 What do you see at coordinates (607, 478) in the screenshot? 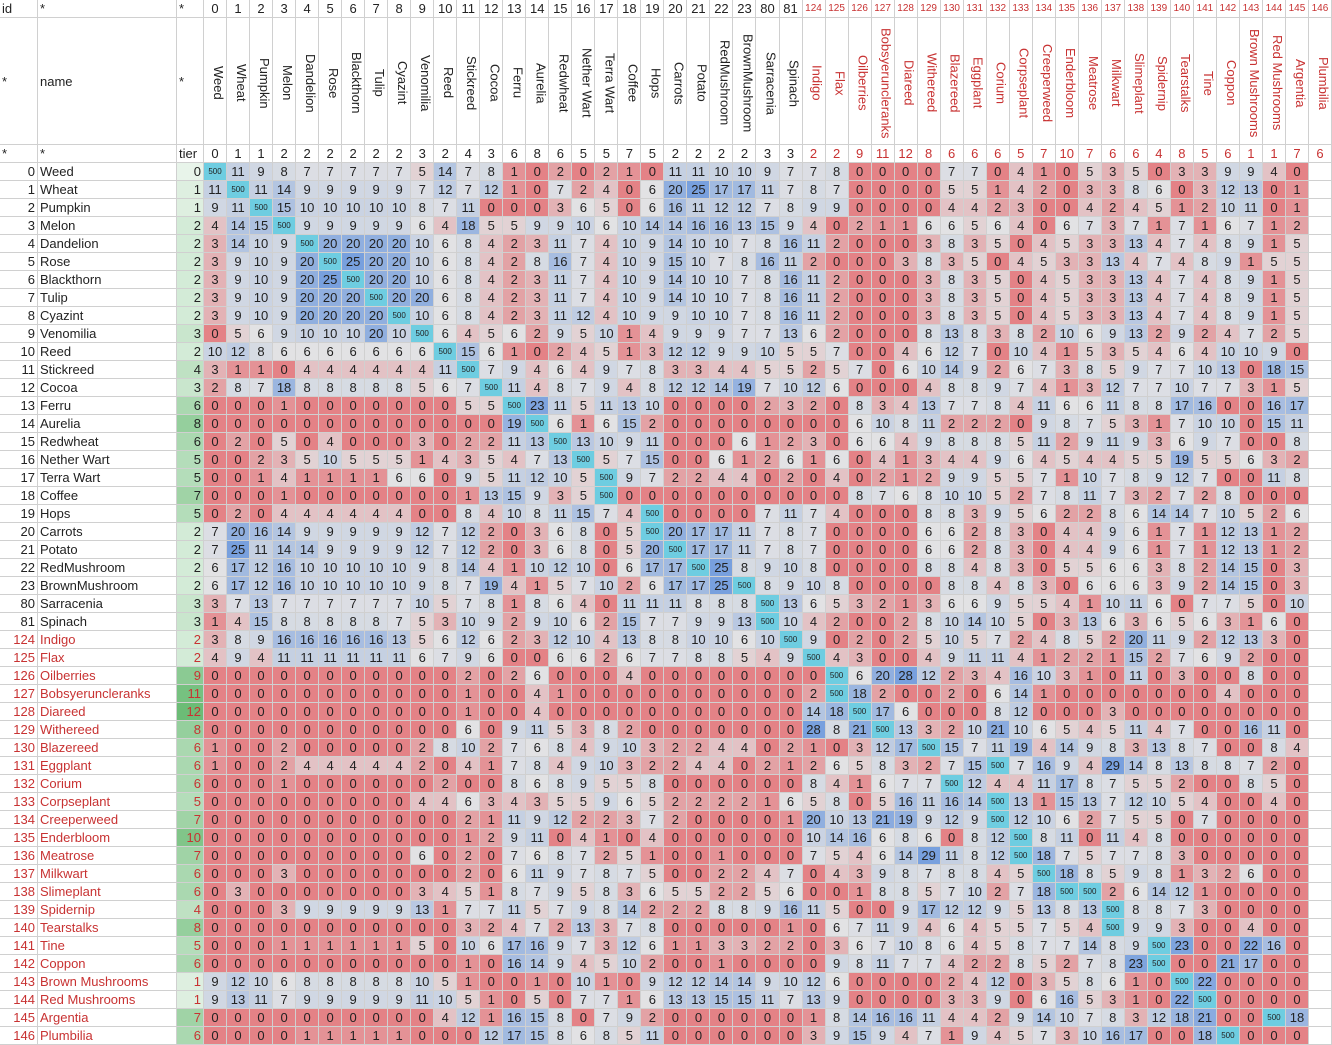
I see `matrix-cell: 500` at bounding box center [607, 478].